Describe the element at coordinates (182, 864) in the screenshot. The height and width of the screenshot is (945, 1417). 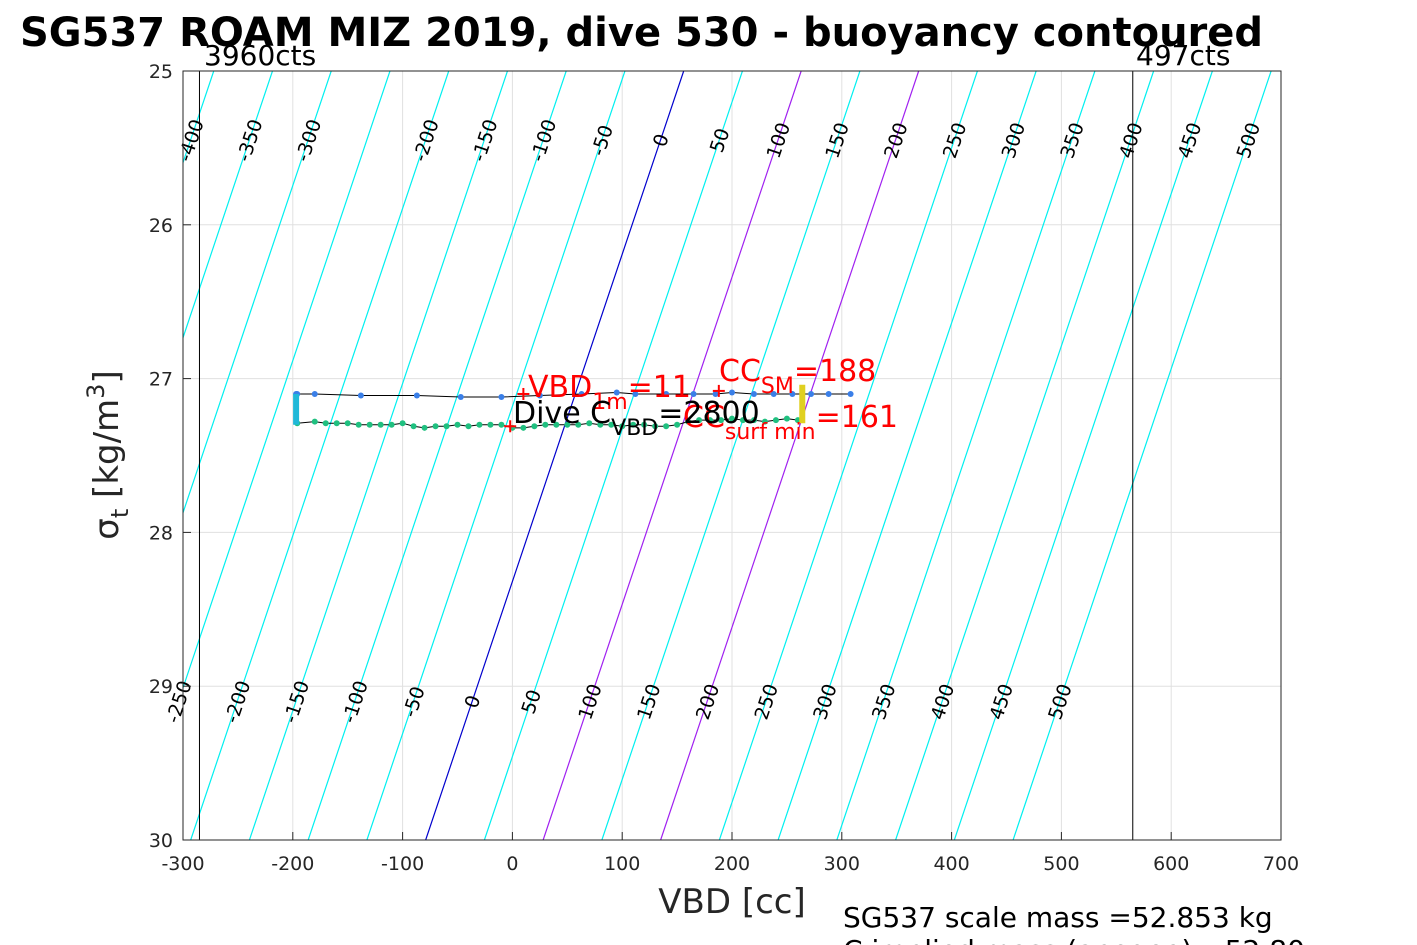
I see `x-tick-label: -300` at that location.